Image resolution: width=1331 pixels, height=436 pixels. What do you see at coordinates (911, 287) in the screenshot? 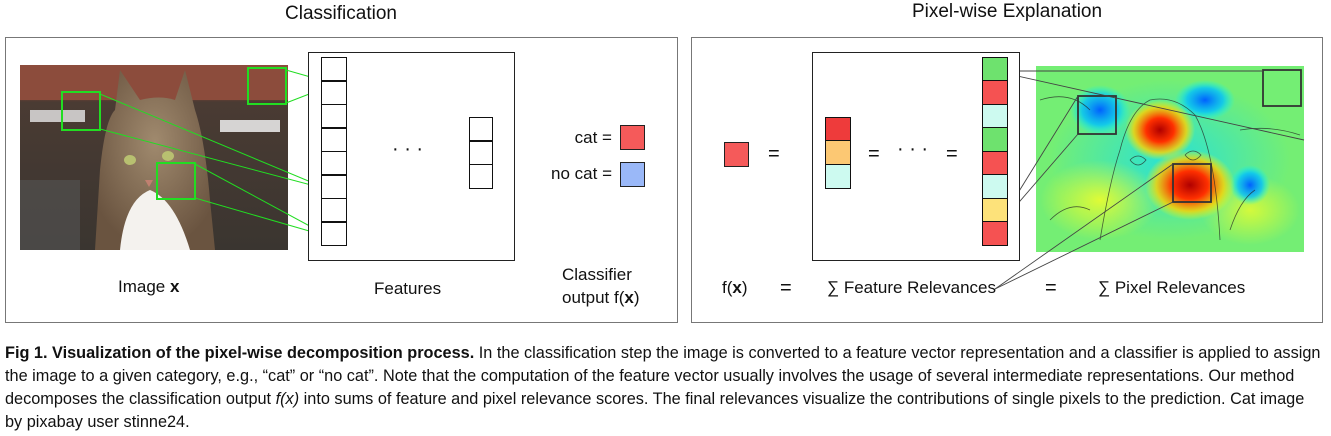
I see `feature-relevances-sum: ∑ Feature Relevances` at bounding box center [911, 287].